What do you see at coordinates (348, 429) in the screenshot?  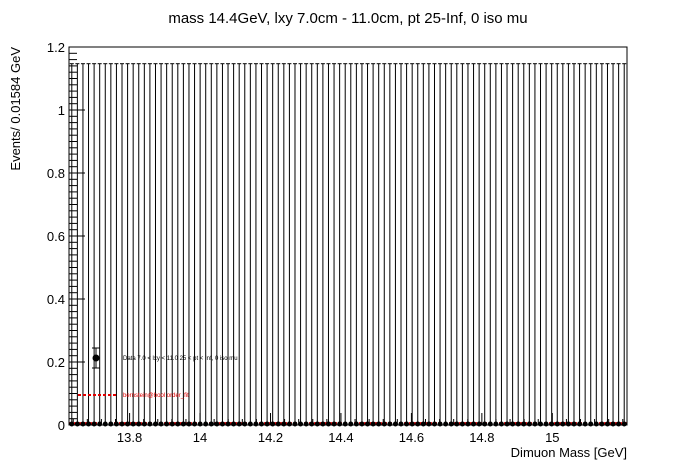 I see `x-axis: 13.8 14 14.2 14.4 14.6 14.8 15` at bounding box center [348, 429].